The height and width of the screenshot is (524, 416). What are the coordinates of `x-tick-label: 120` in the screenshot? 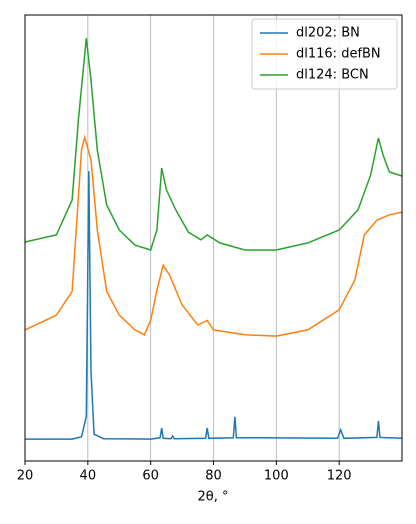 It's located at (339, 476).